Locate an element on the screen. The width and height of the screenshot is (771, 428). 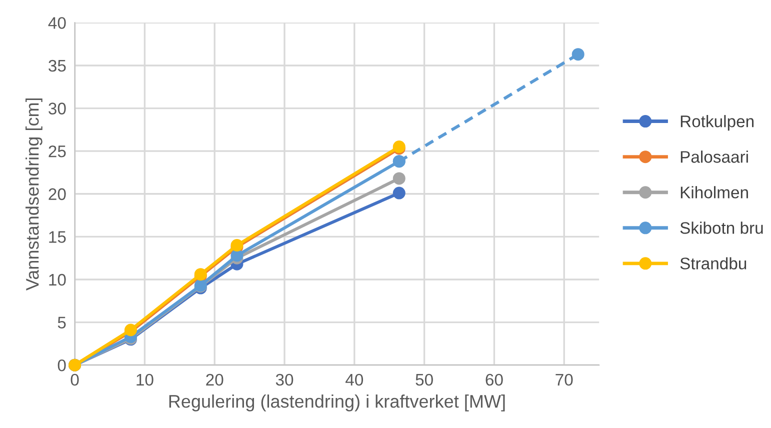
legend-label: Strandbu is located at coordinates (713, 263).